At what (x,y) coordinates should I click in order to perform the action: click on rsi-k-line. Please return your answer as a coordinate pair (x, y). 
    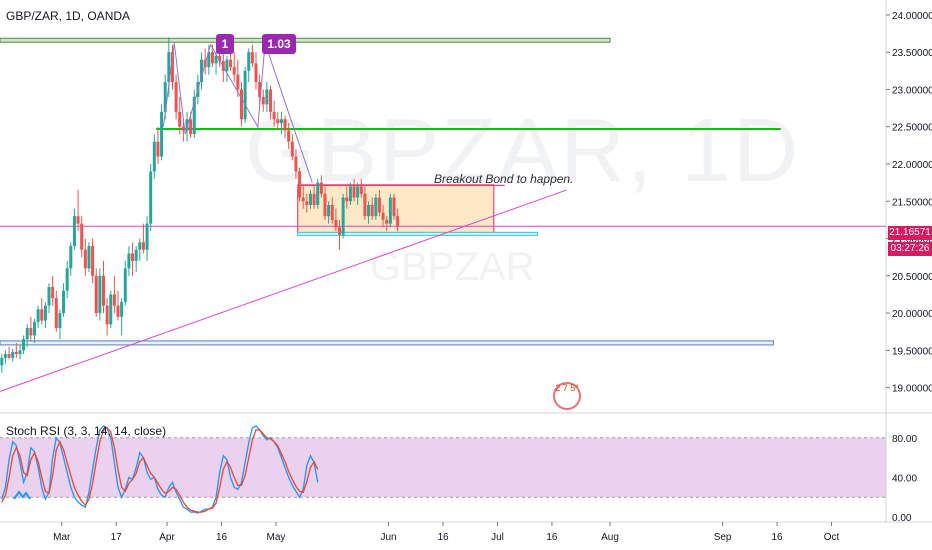
    Looking at the image, I should click on (160, 469).